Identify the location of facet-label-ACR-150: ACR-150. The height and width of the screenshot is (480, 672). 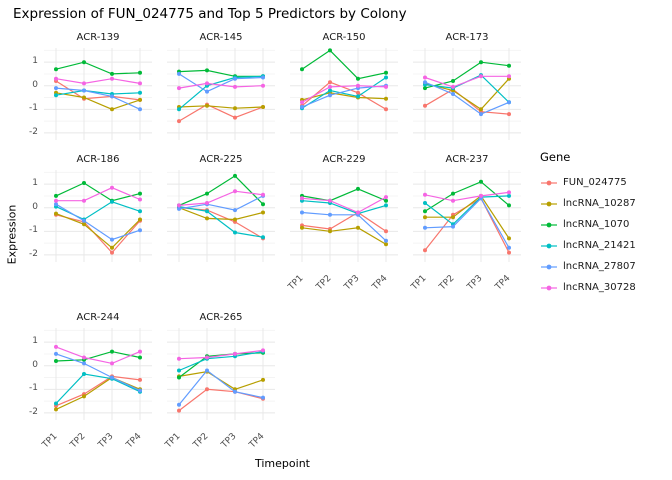
(344, 37).